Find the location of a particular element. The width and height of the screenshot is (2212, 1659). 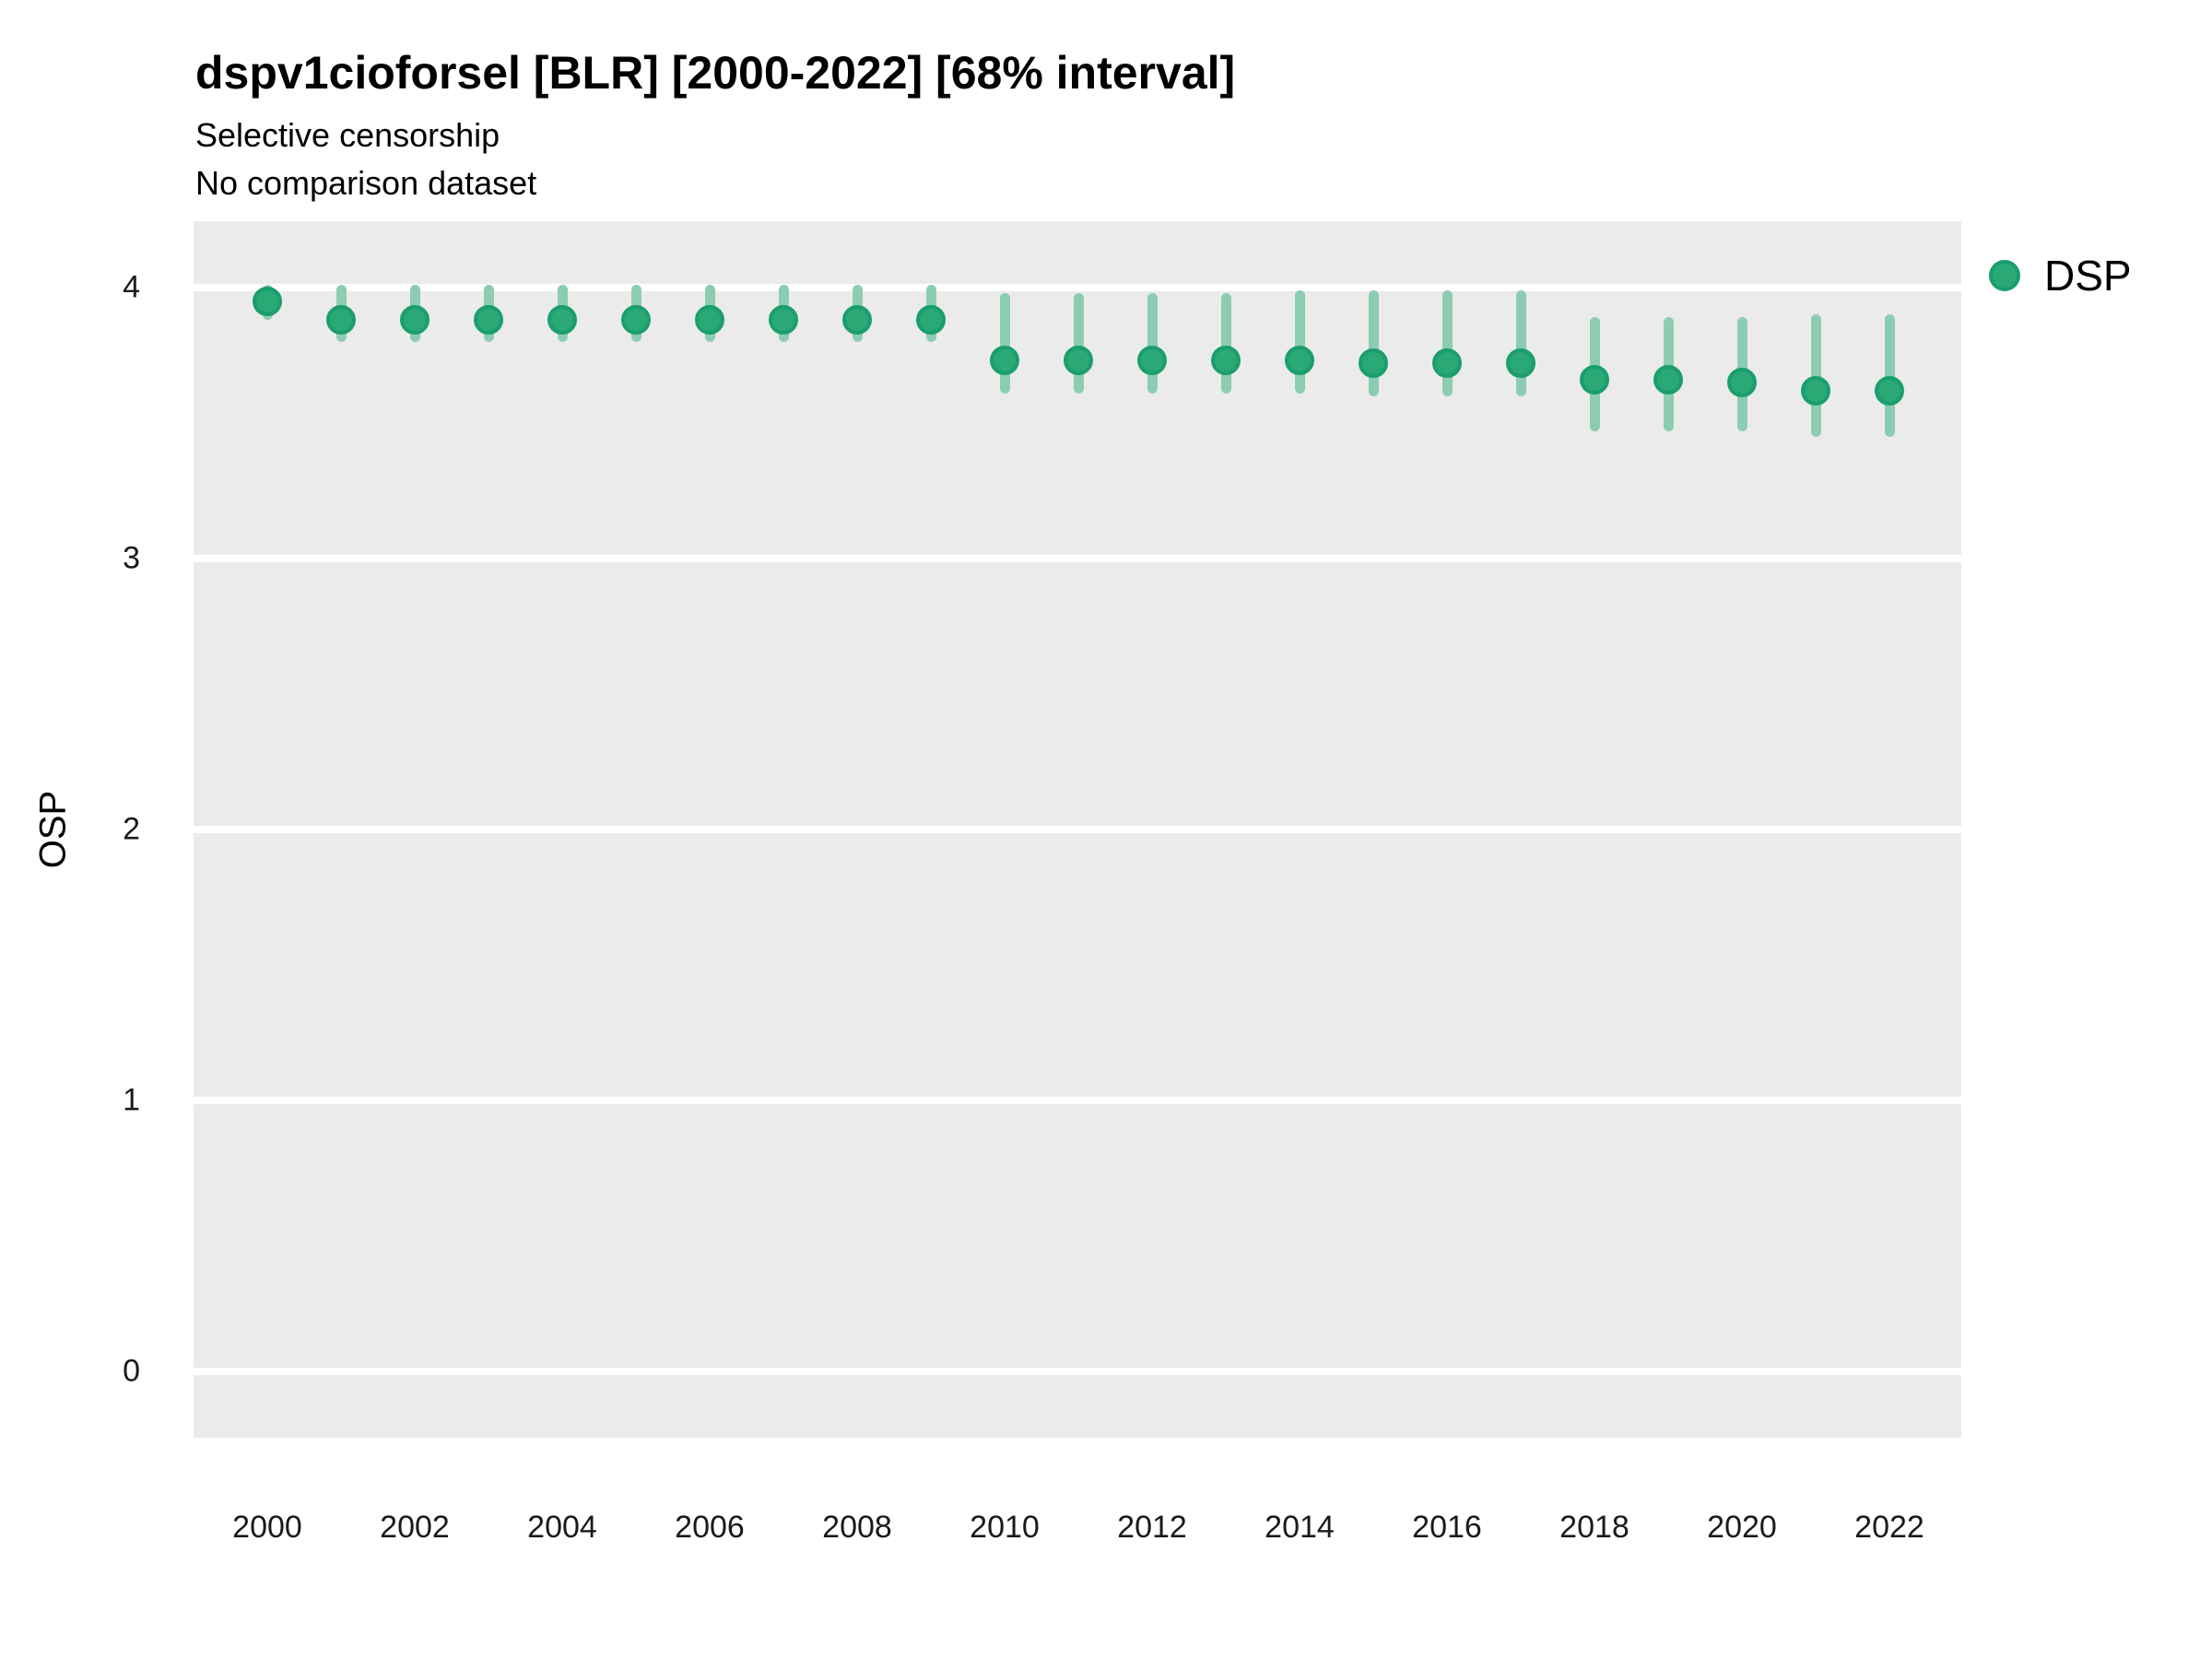

interval-bar-2010 is located at coordinates (1004, 343).